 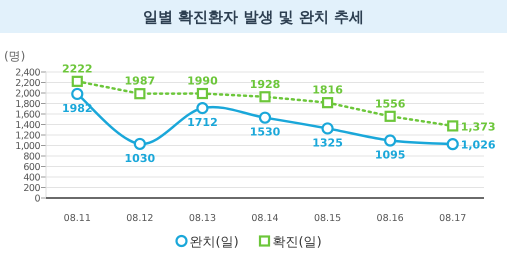 What do you see at coordinates (31, 157) in the screenshot?
I see `y-tick-label: 800` at bounding box center [31, 157].